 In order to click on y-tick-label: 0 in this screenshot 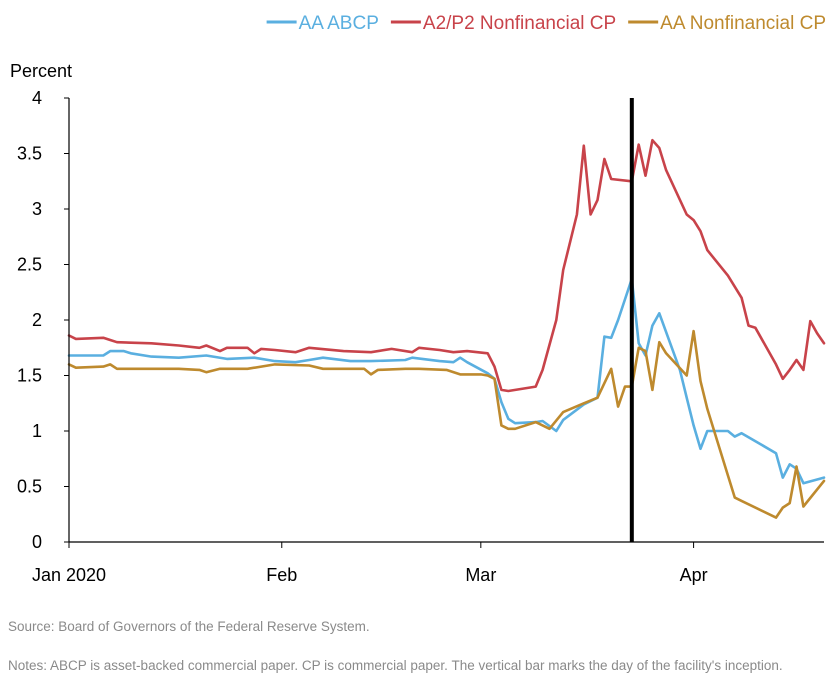, I will do `click(37, 542)`.